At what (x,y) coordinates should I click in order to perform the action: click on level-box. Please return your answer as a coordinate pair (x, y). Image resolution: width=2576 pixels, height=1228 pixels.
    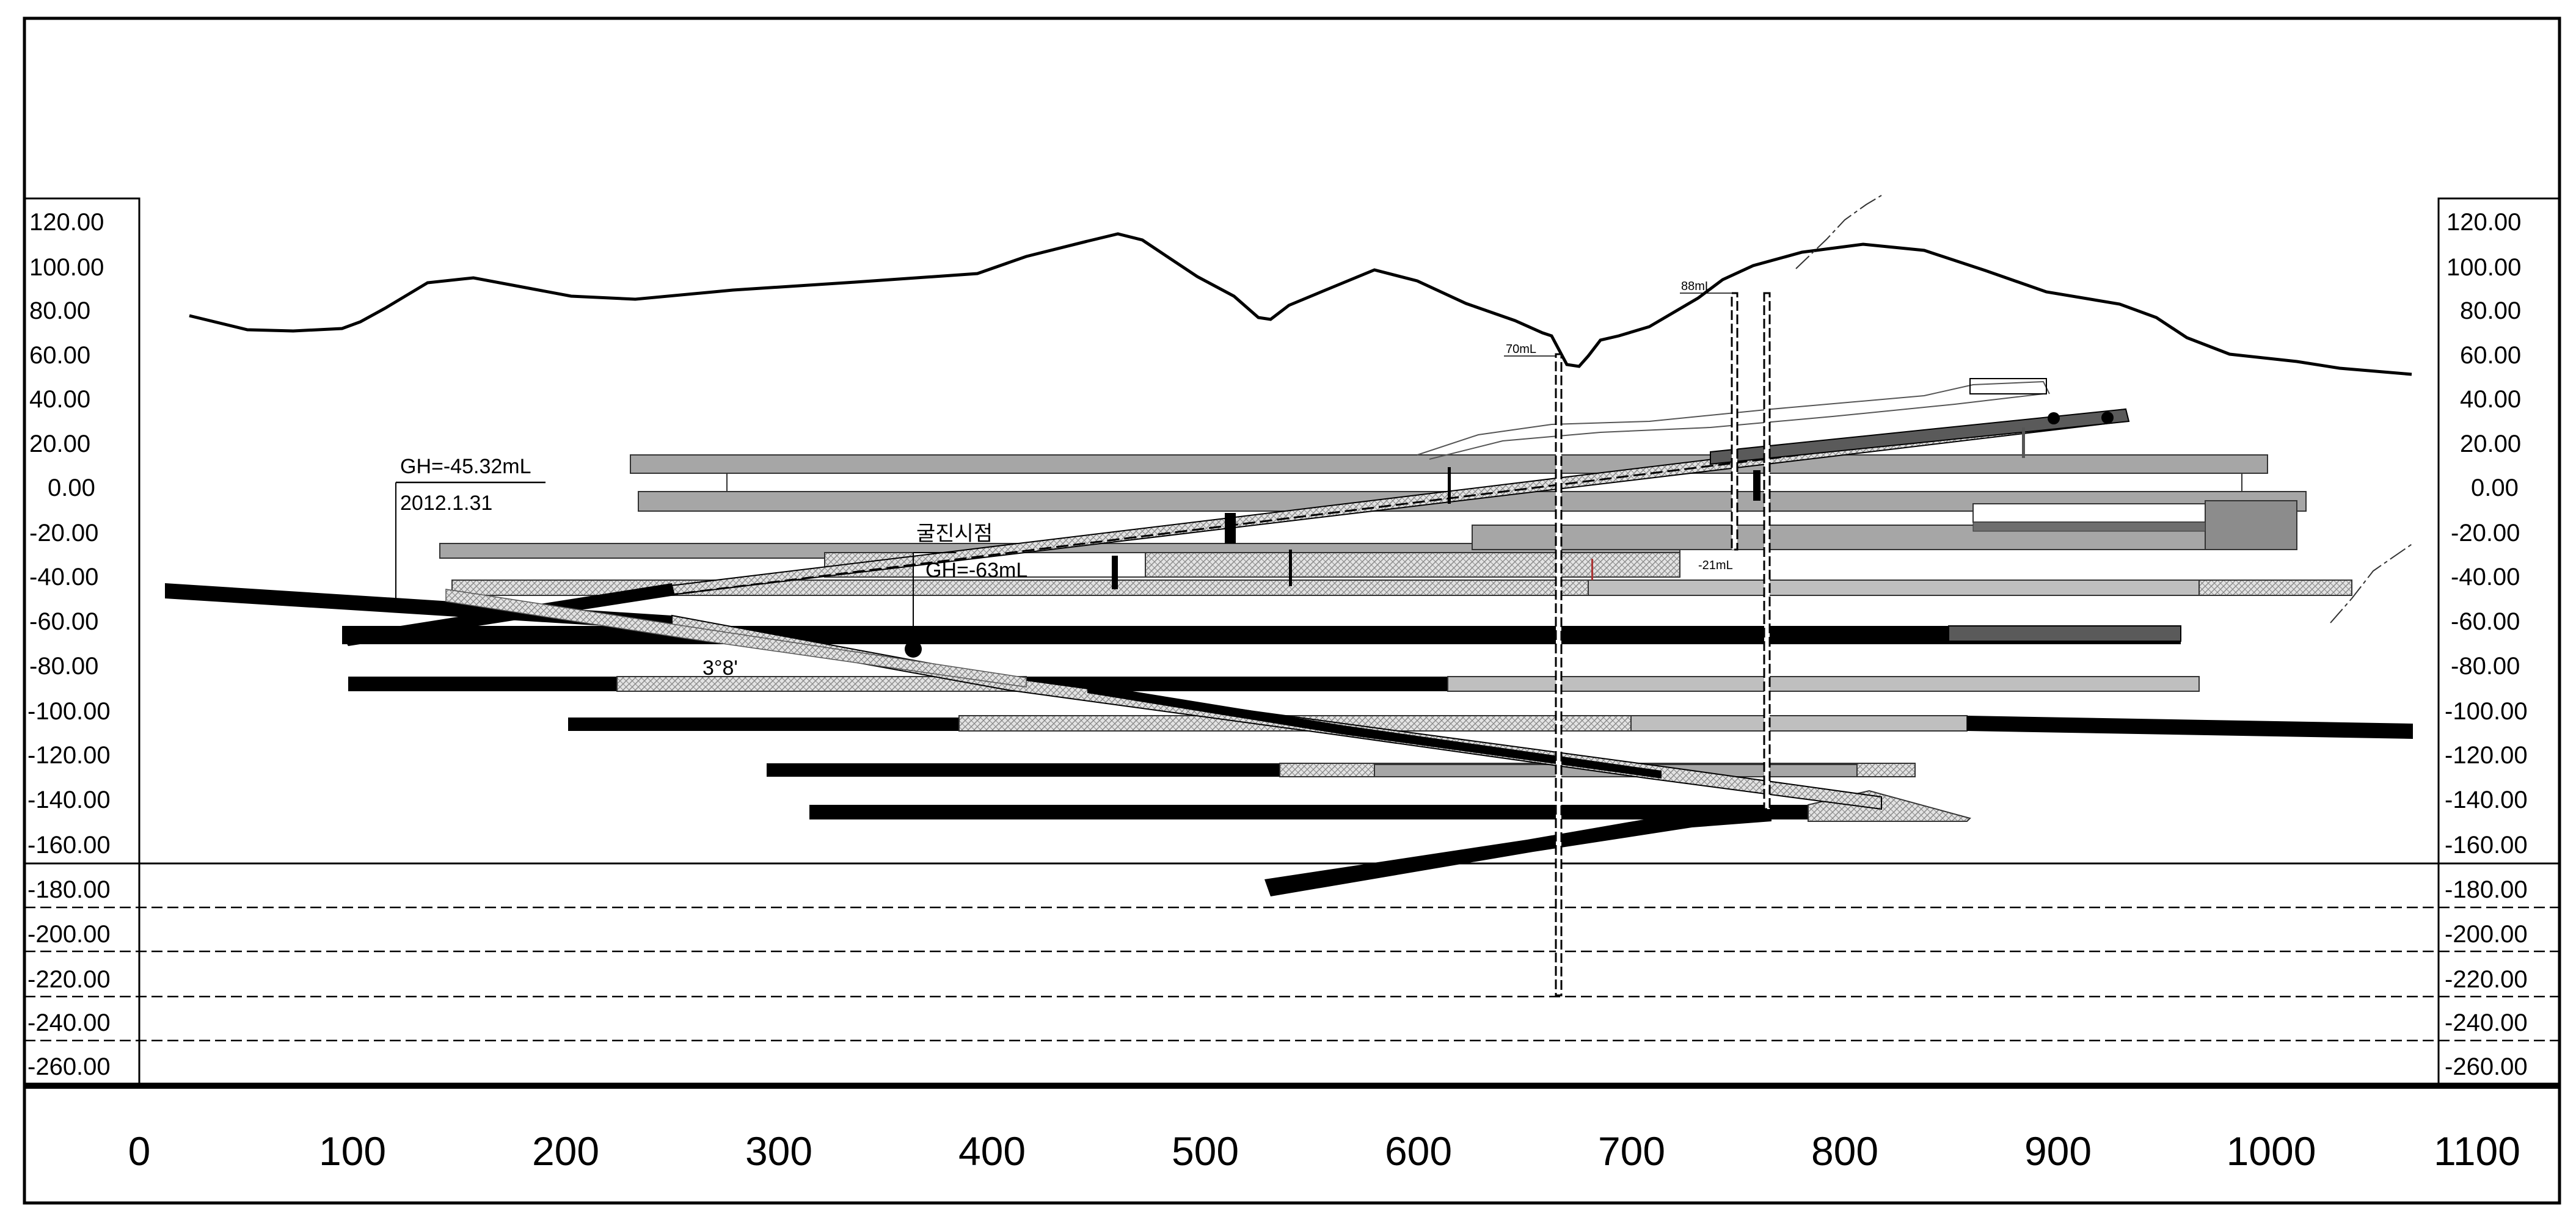
    Looking at the image, I should click on (2008, 386).